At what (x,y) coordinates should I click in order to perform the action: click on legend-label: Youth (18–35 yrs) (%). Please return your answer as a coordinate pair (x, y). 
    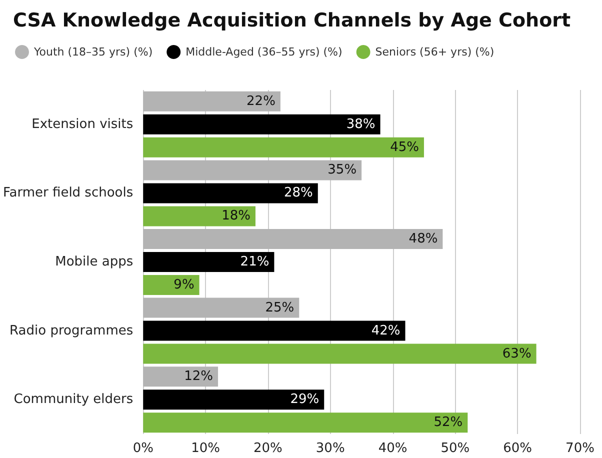
    Looking at the image, I should click on (93, 52).